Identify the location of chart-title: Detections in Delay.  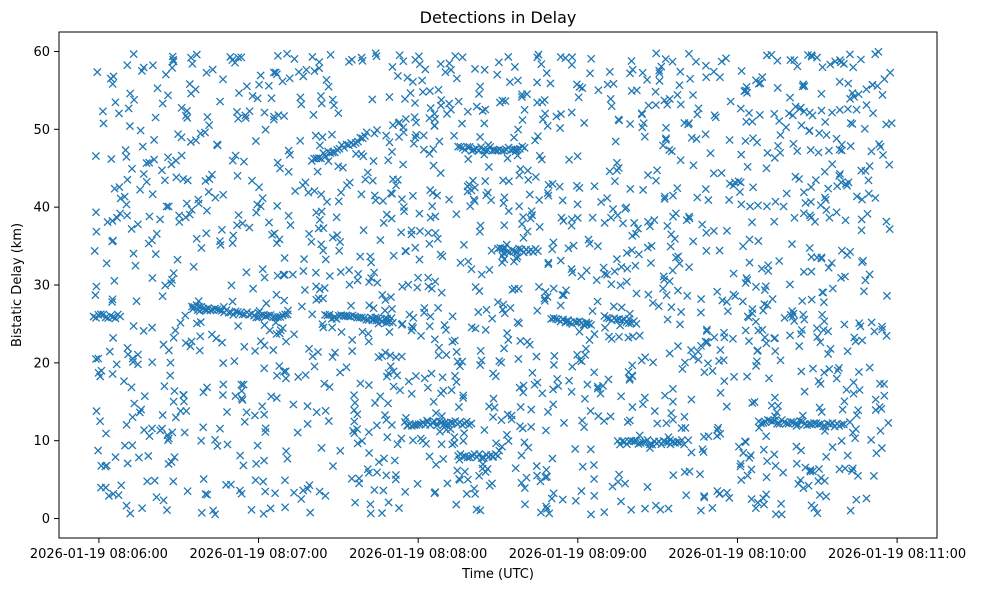
(498, 17).